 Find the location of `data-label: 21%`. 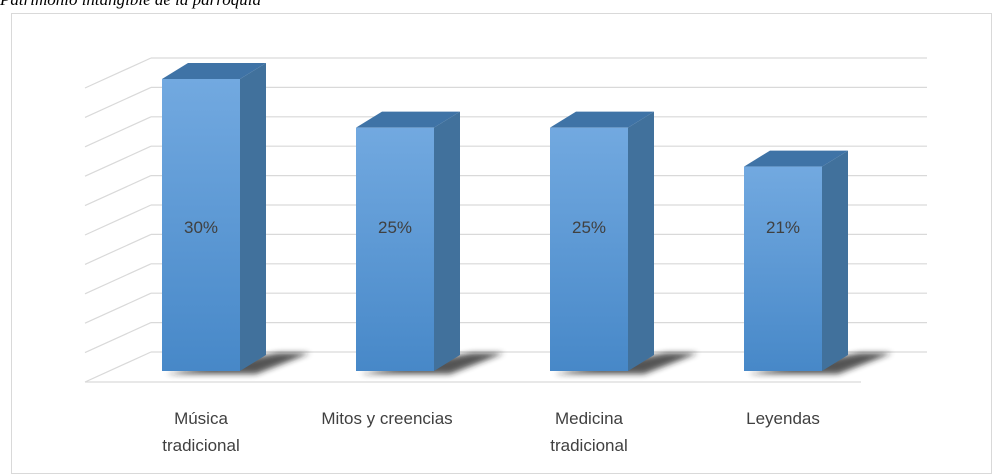

data-label: 21% is located at coordinates (783, 227).